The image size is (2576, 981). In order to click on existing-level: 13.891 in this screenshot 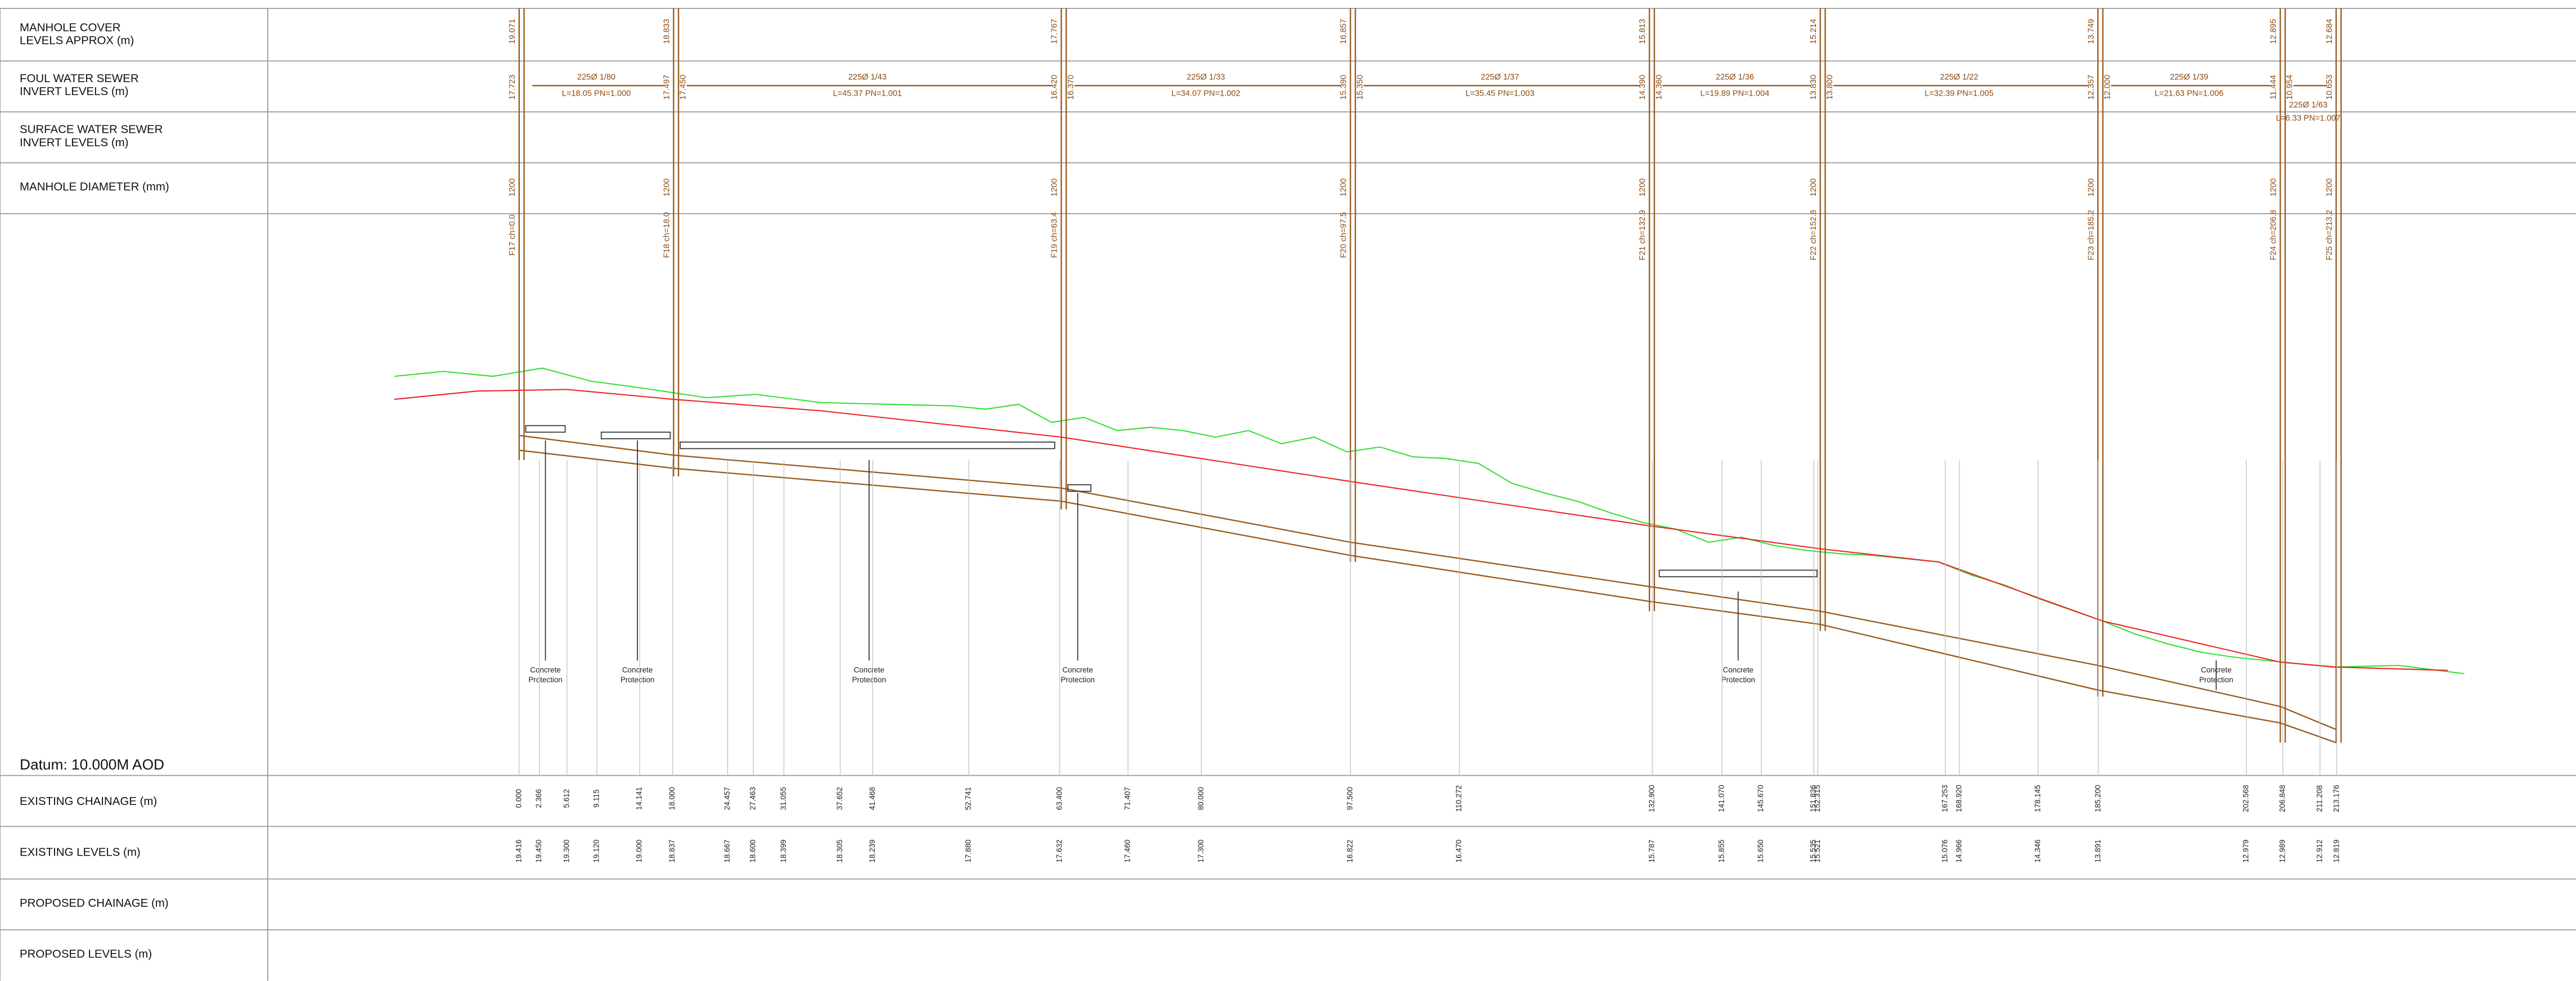, I will do `click(2097, 850)`.